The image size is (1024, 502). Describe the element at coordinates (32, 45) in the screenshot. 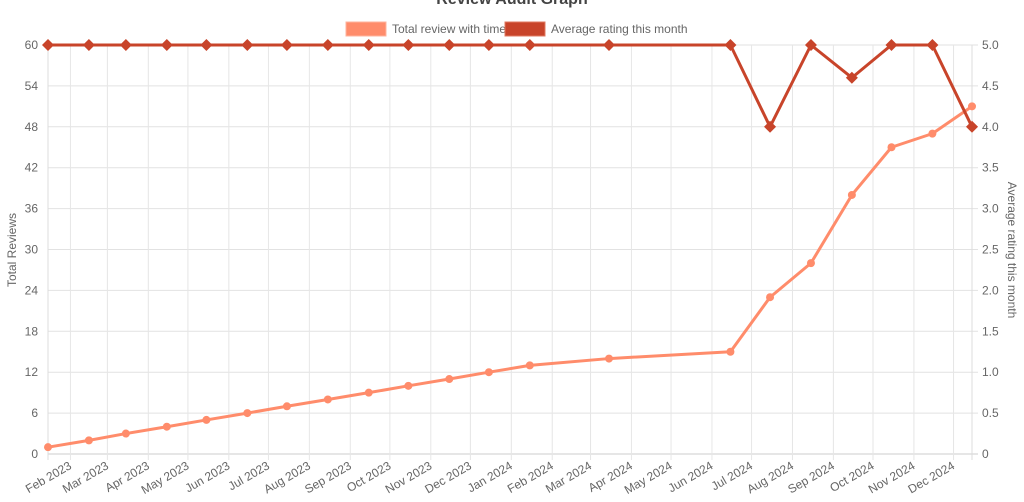

I see `y-left-tick-label: 60` at that location.